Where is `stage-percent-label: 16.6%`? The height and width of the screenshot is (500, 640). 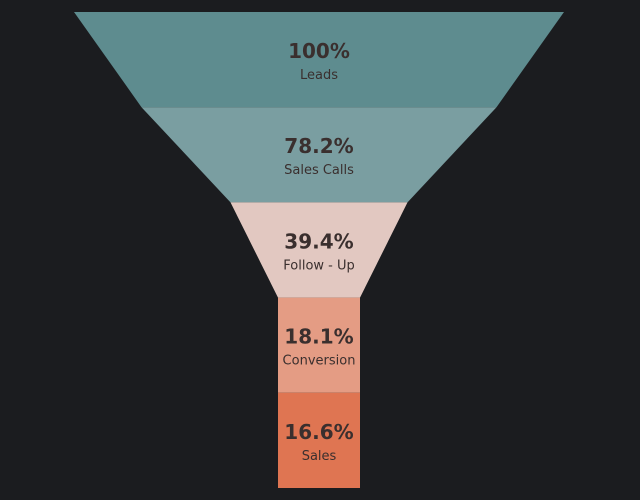
stage-percent-label: 16.6% is located at coordinates (318, 432).